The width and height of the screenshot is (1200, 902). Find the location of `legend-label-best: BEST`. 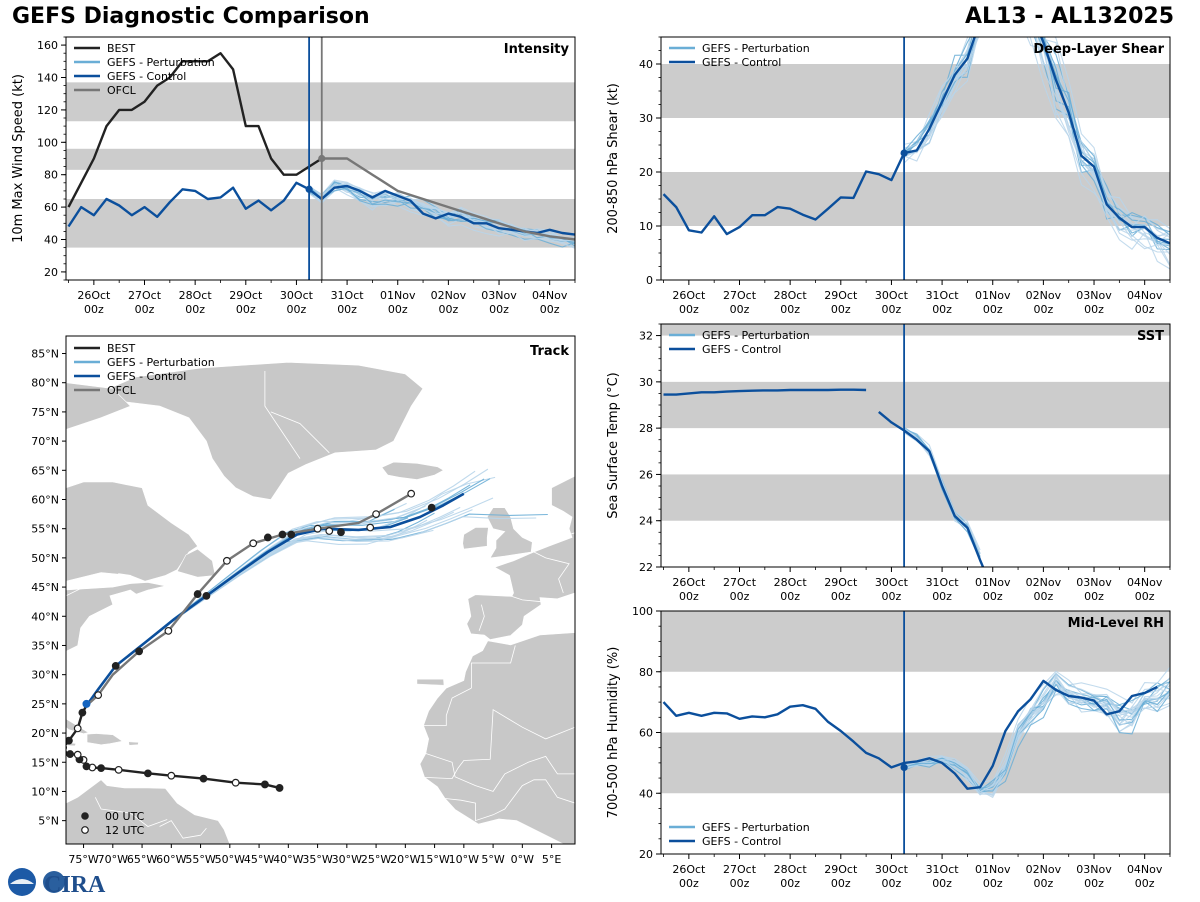

legend-label-best: BEST is located at coordinates (121, 48).